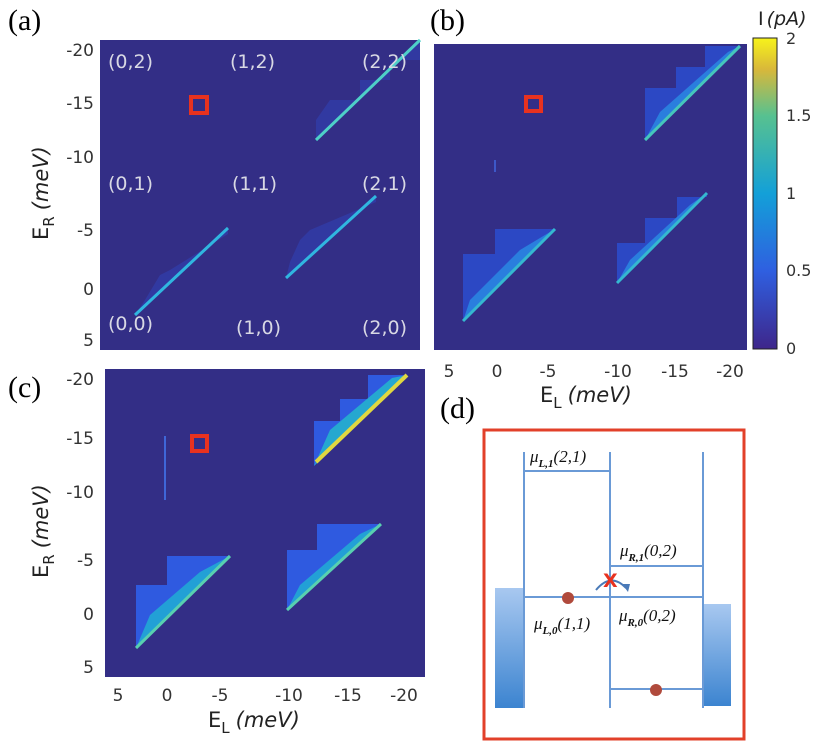 Image resolution: width=824 pixels, height=748 pixels. Describe the element at coordinates (457, 408) in the screenshot. I see `panel-label-d: (d)` at that location.